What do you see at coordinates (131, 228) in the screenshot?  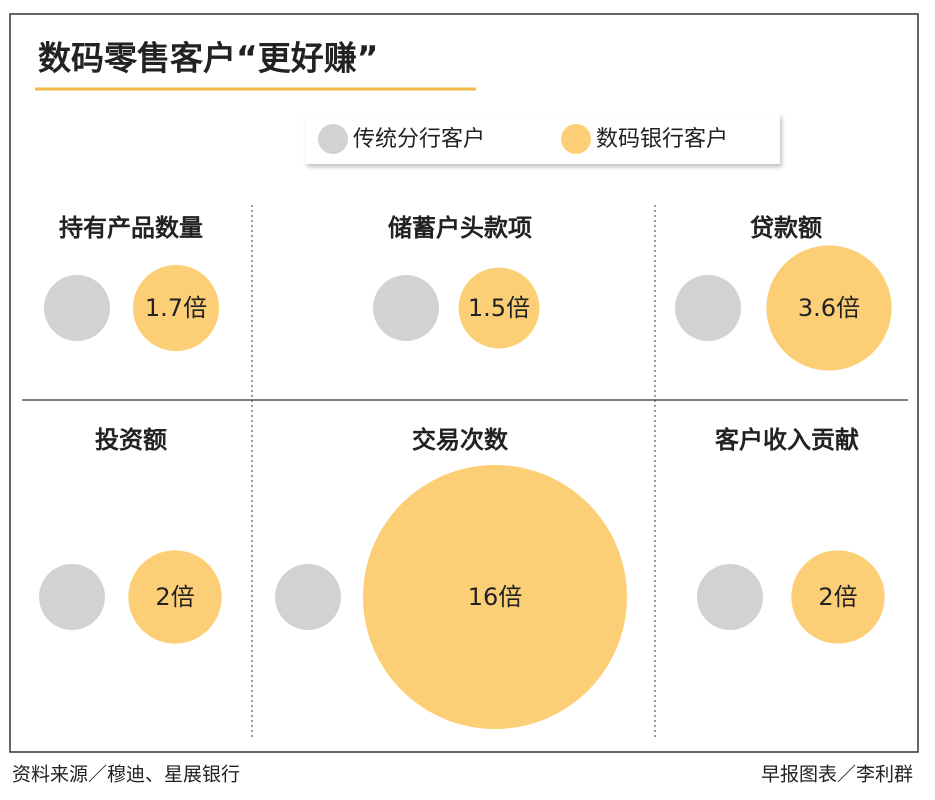 I see `panel-title: 持有产品数量` at bounding box center [131, 228].